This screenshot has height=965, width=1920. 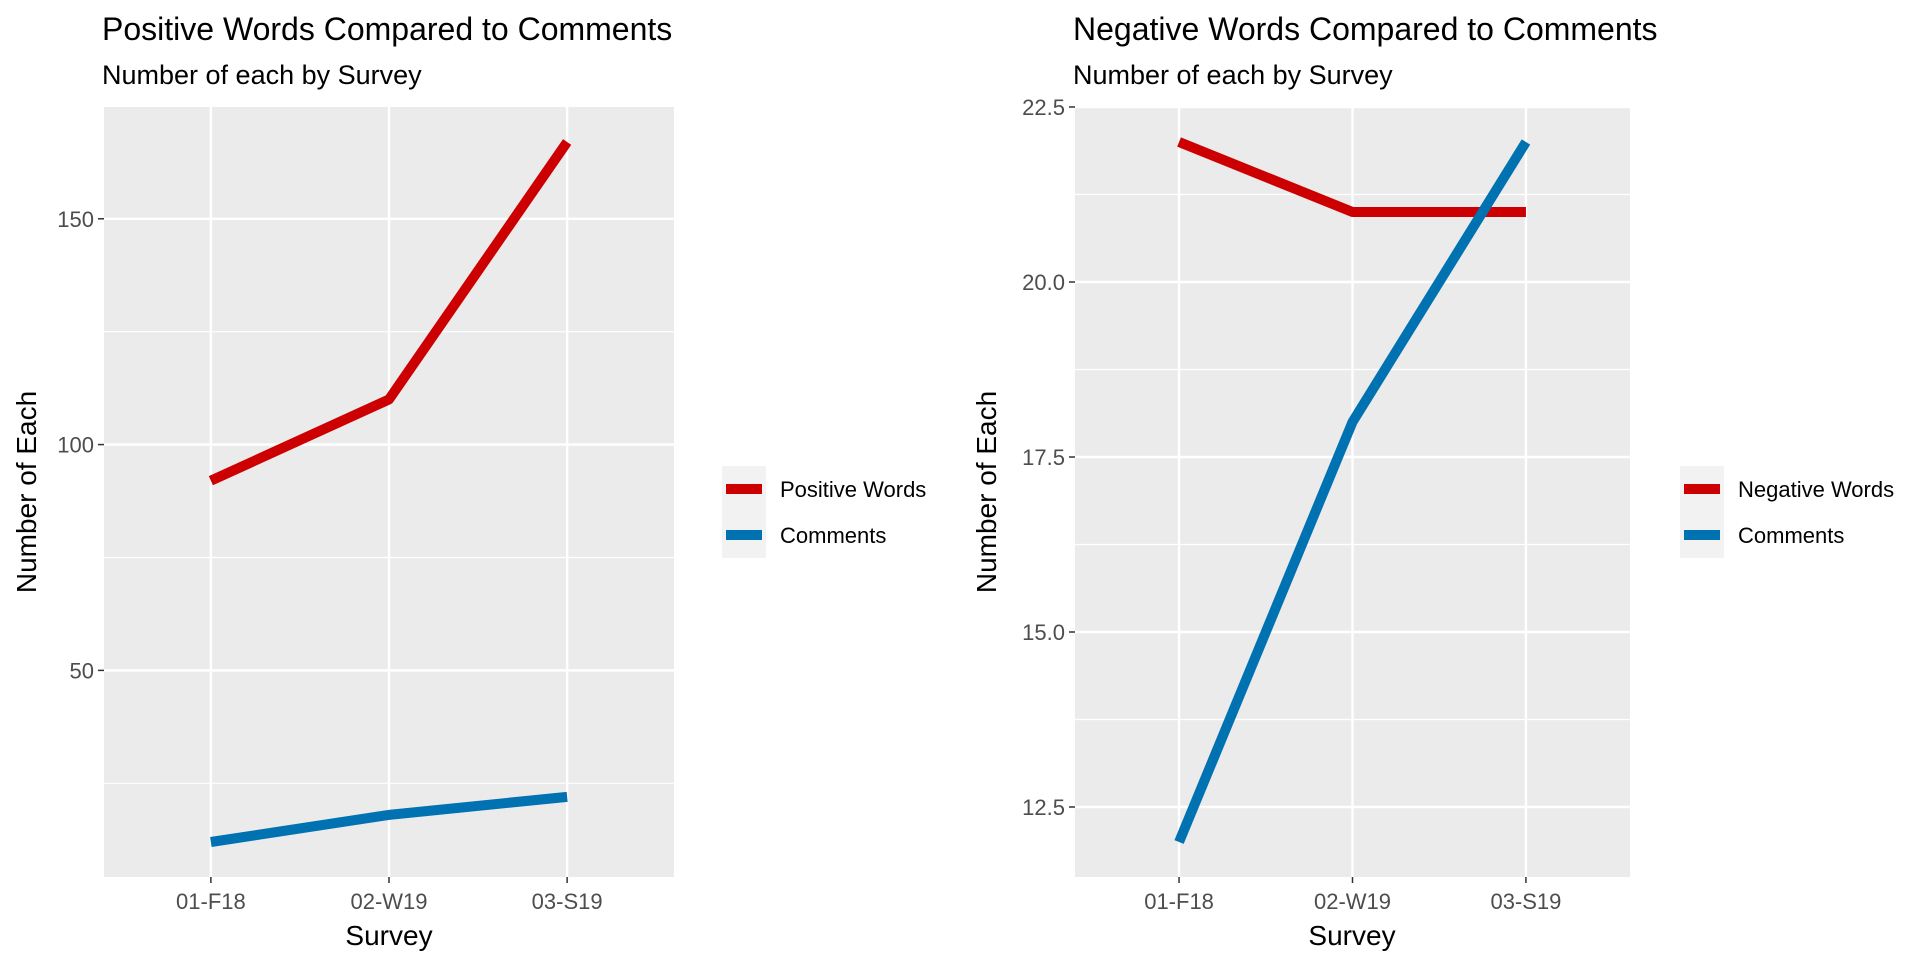 What do you see at coordinates (387, 29) in the screenshot?
I see `chart-title: Positive Words Compared to Comments` at bounding box center [387, 29].